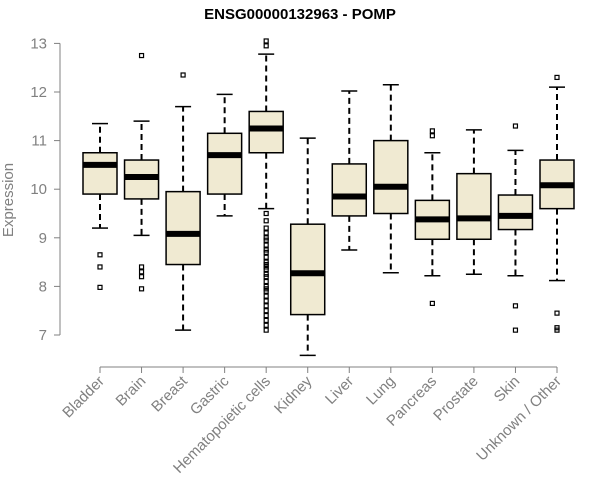 The width and height of the screenshot is (600, 500). I want to click on box-lung, so click(391, 178).